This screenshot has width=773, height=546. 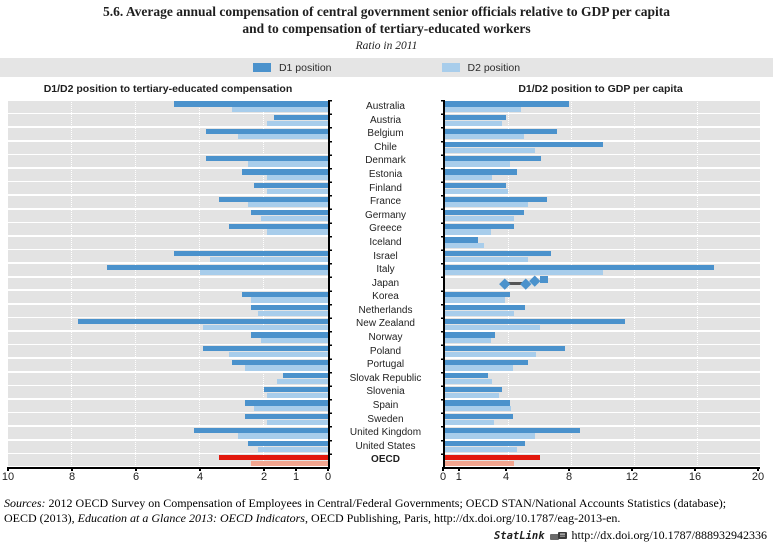 I want to click on bar-d2-spain, so click(x=478, y=409).